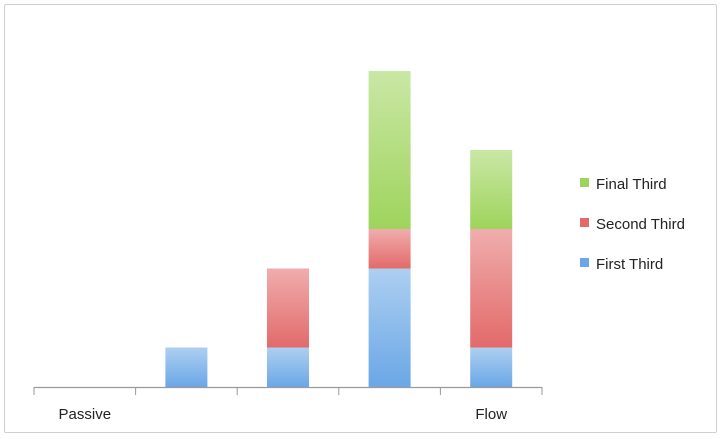 The image size is (723, 439). What do you see at coordinates (491, 288) in the screenshot?
I see `bar-second-third-cat5` at bounding box center [491, 288].